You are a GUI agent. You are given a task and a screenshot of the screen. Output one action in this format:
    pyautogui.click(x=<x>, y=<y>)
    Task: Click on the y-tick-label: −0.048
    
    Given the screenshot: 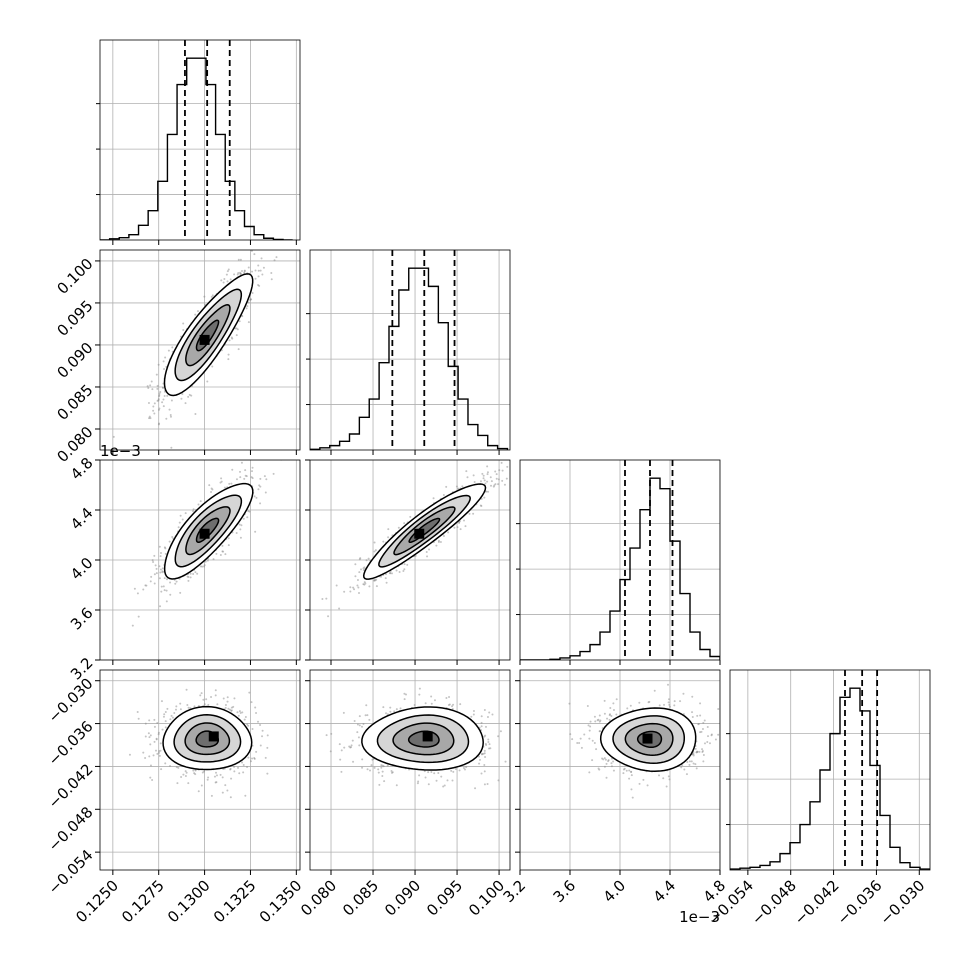 What is the action you would take?
    pyautogui.click(x=71, y=829)
    